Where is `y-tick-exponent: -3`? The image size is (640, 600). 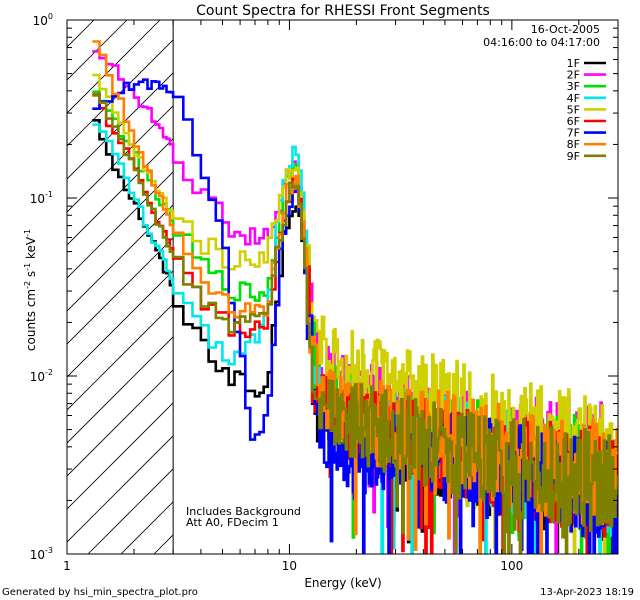 y-tick-exponent: -3 is located at coordinates (49, 550).